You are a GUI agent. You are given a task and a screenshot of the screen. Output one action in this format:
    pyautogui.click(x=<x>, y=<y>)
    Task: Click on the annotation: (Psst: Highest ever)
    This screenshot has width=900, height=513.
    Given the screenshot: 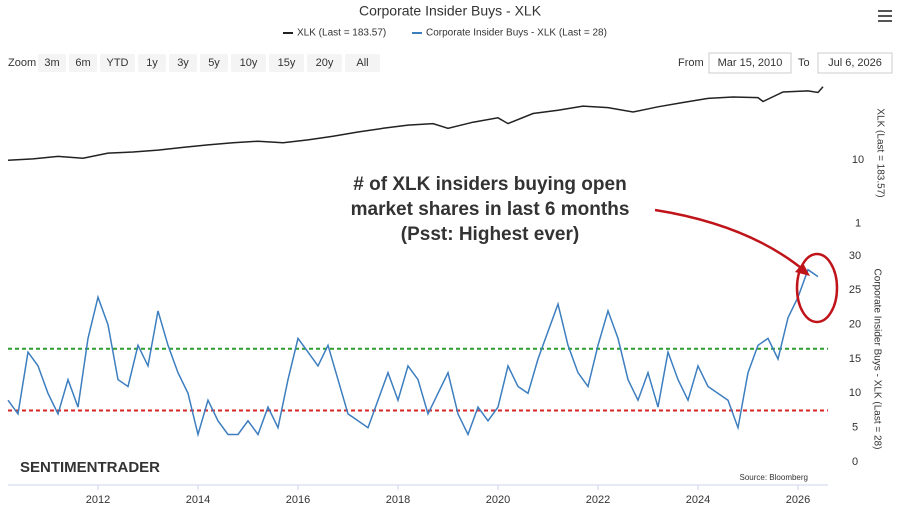 What is the action you would take?
    pyautogui.click(x=490, y=234)
    